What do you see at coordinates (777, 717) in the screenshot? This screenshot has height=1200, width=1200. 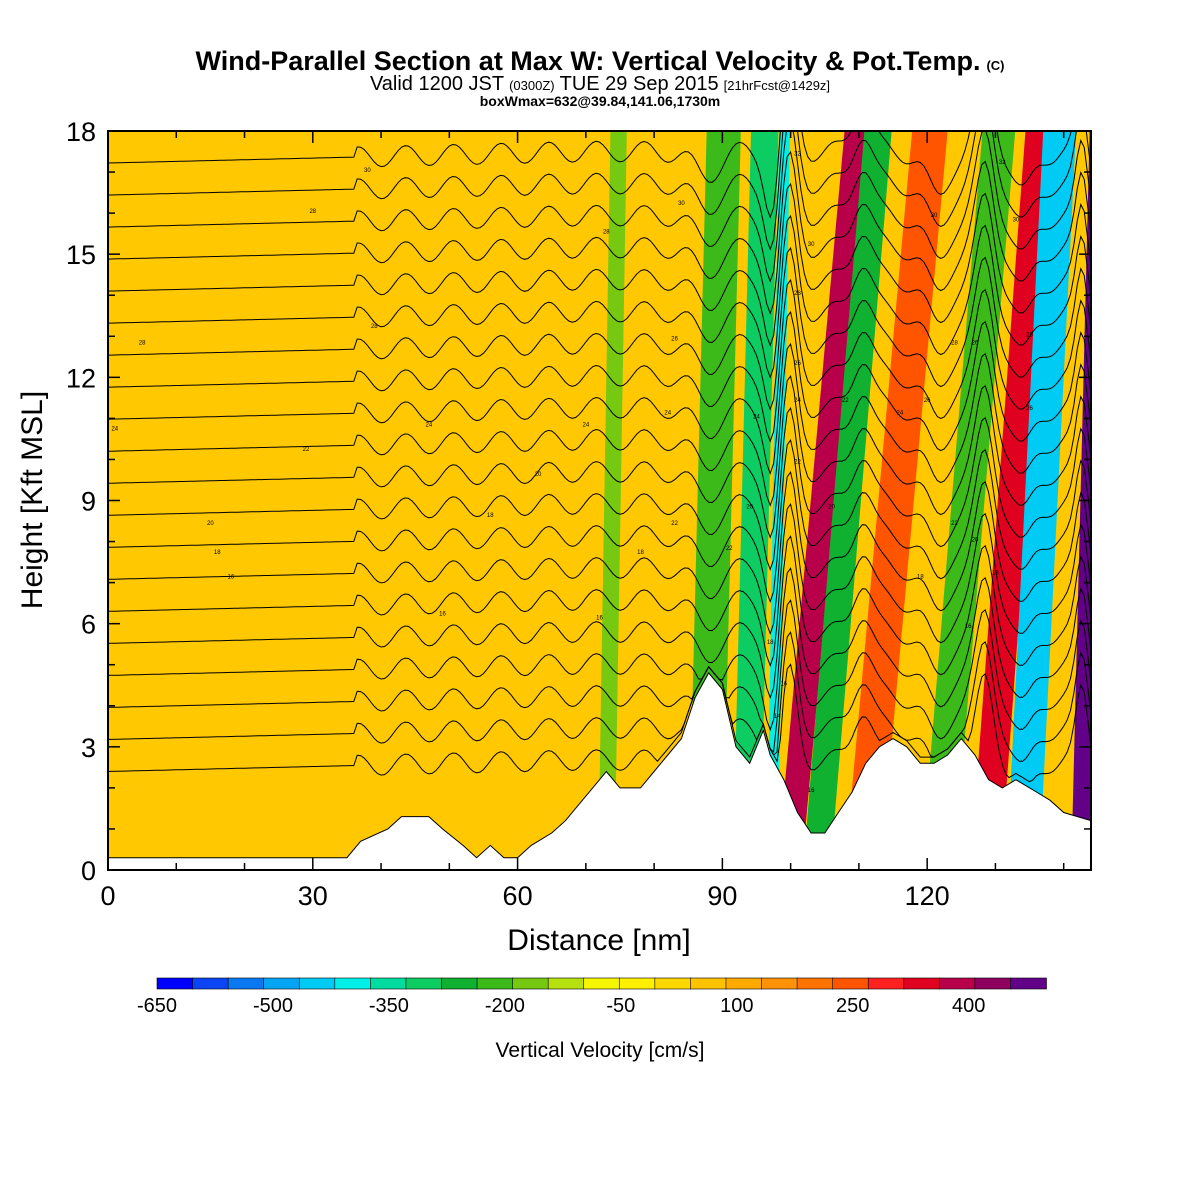 I see `contour-label: 14` at bounding box center [777, 717].